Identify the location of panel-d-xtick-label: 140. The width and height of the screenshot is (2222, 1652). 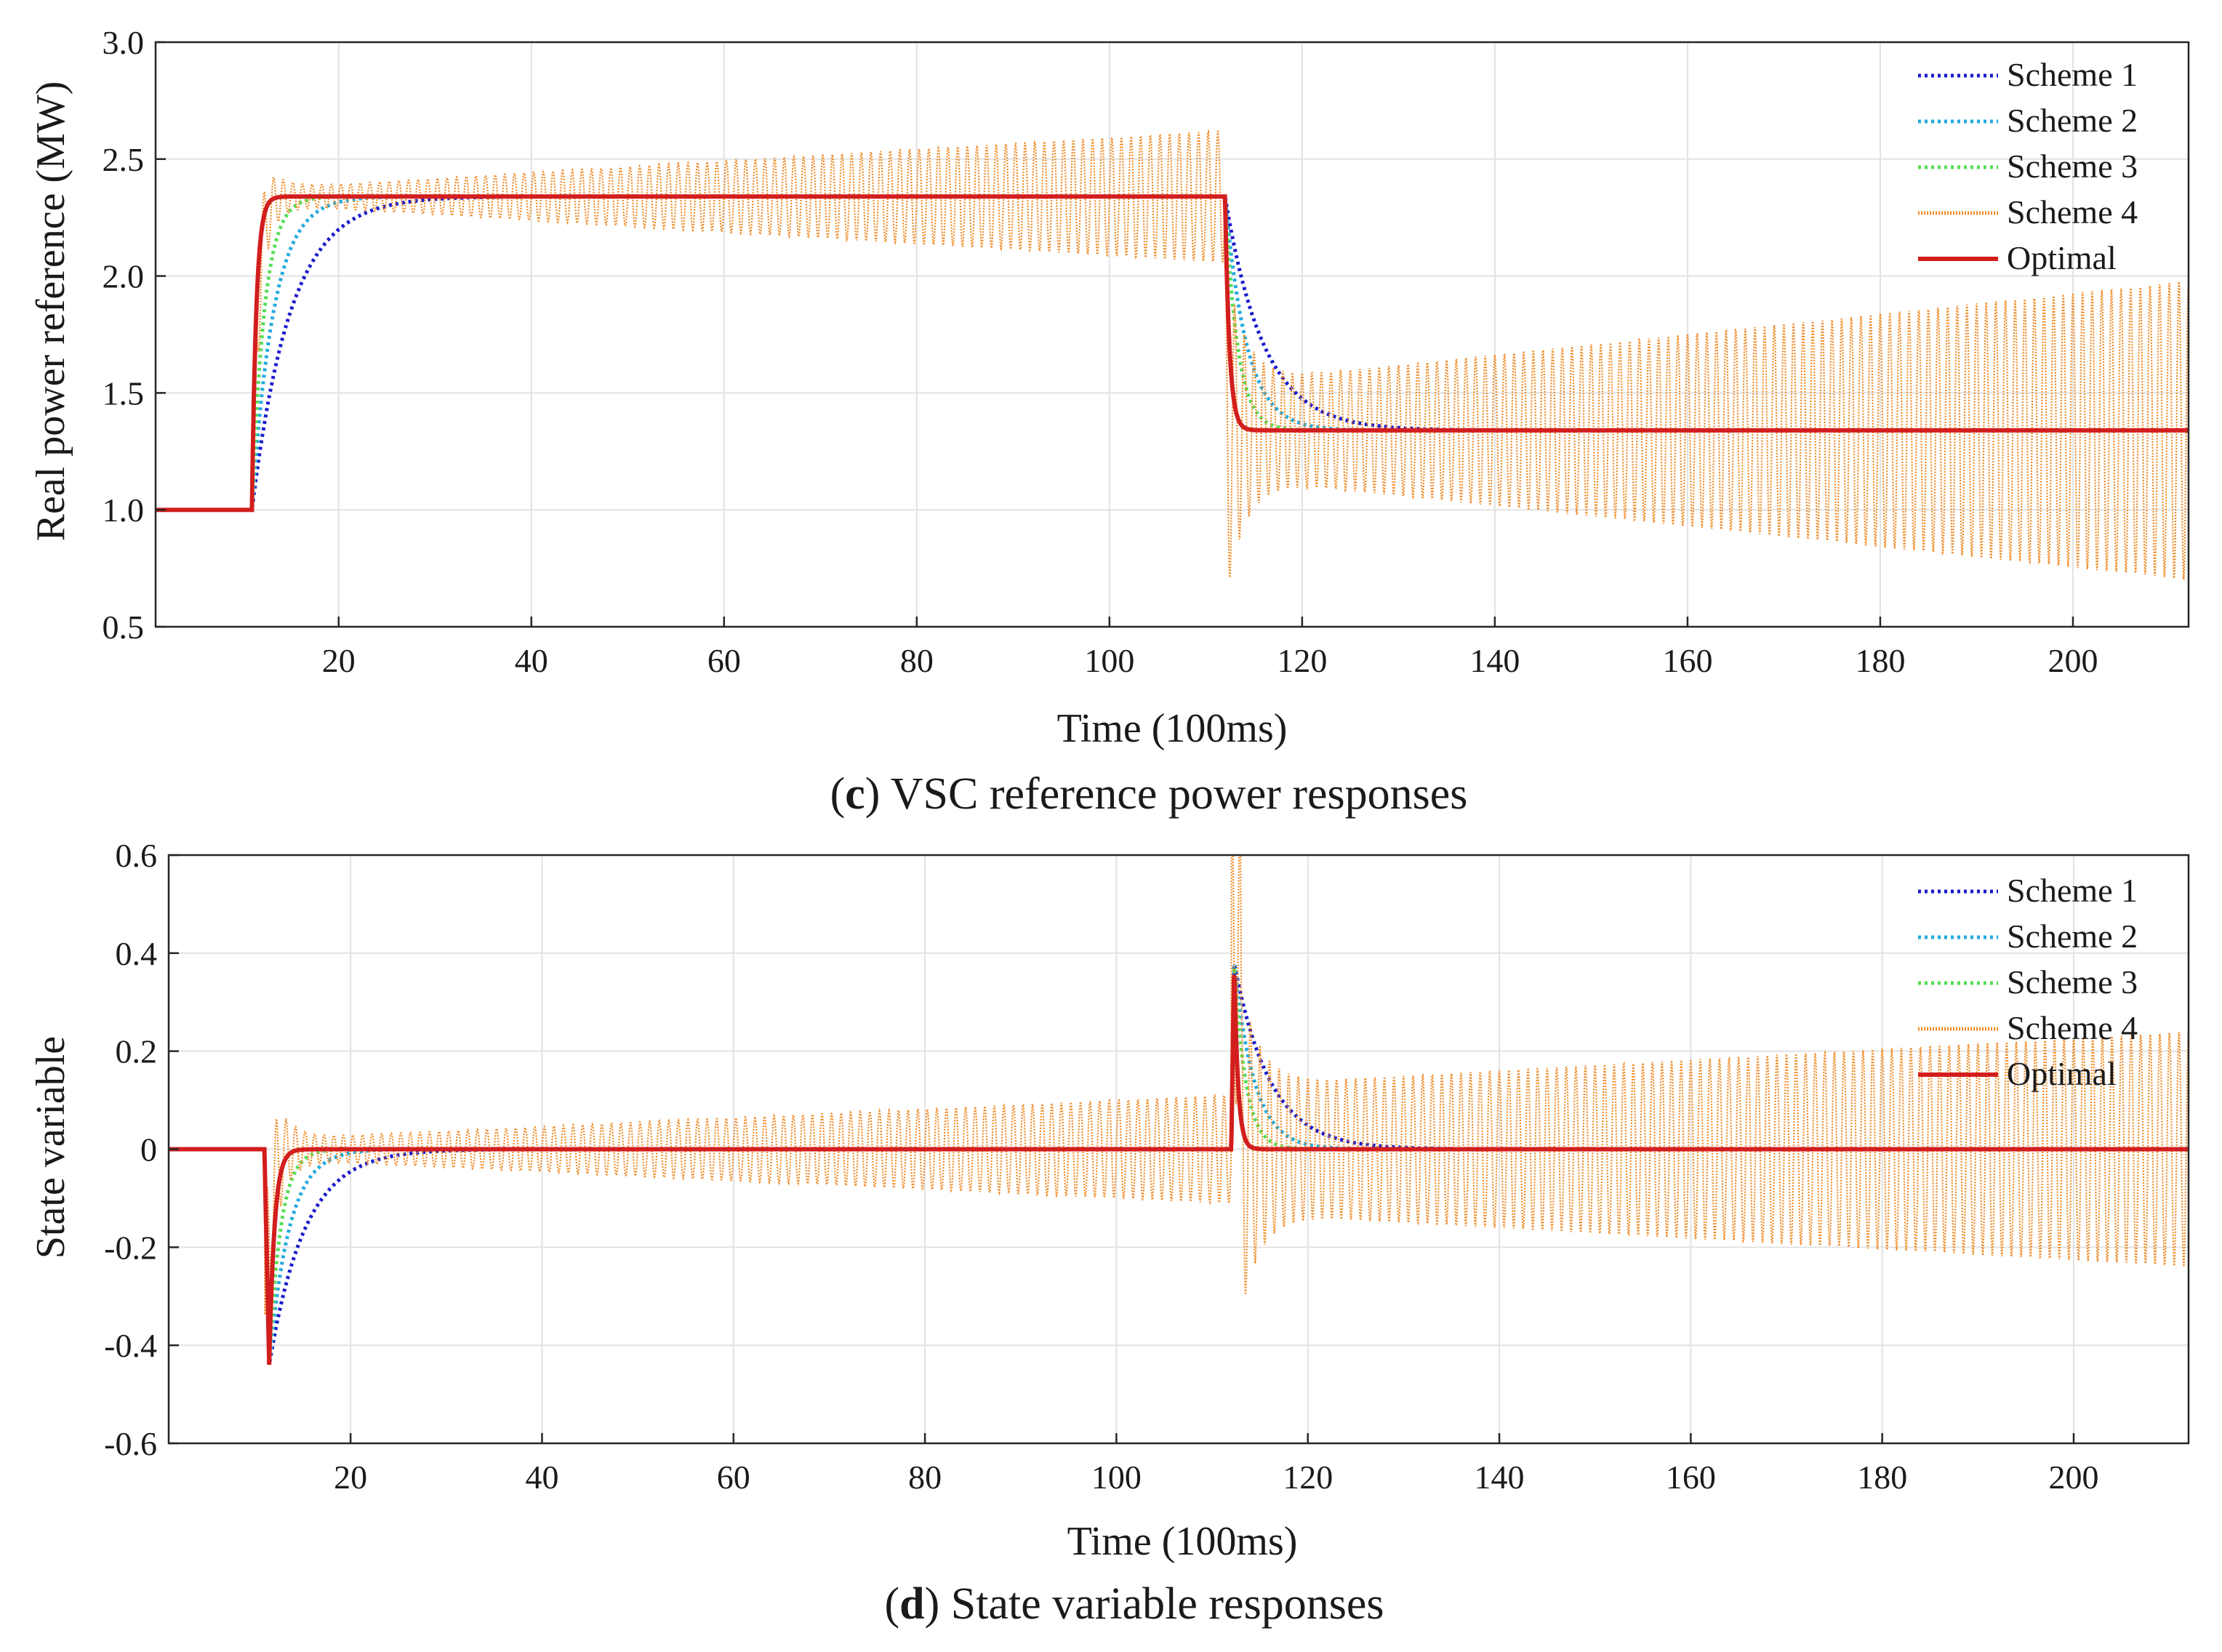
(1500, 1477).